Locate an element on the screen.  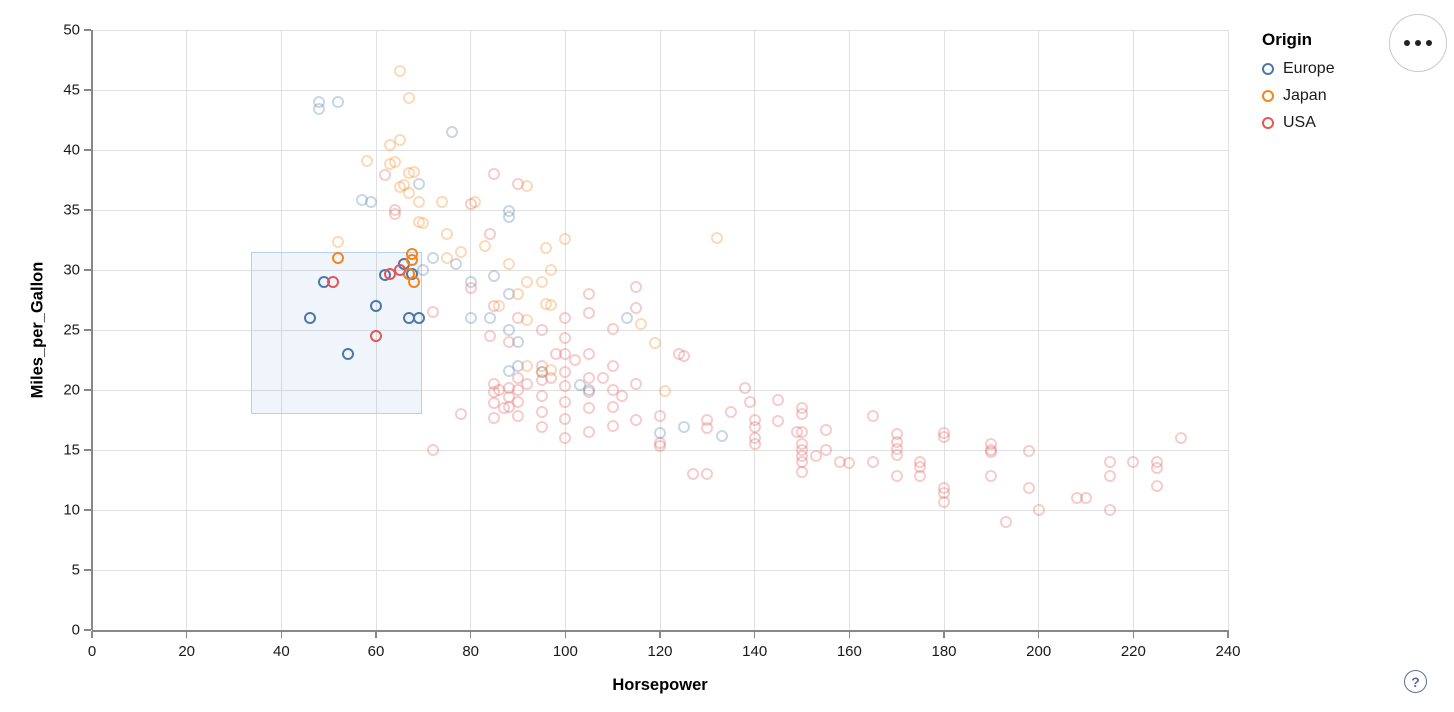
x-tick-label: 0 is located at coordinates (92, 651).